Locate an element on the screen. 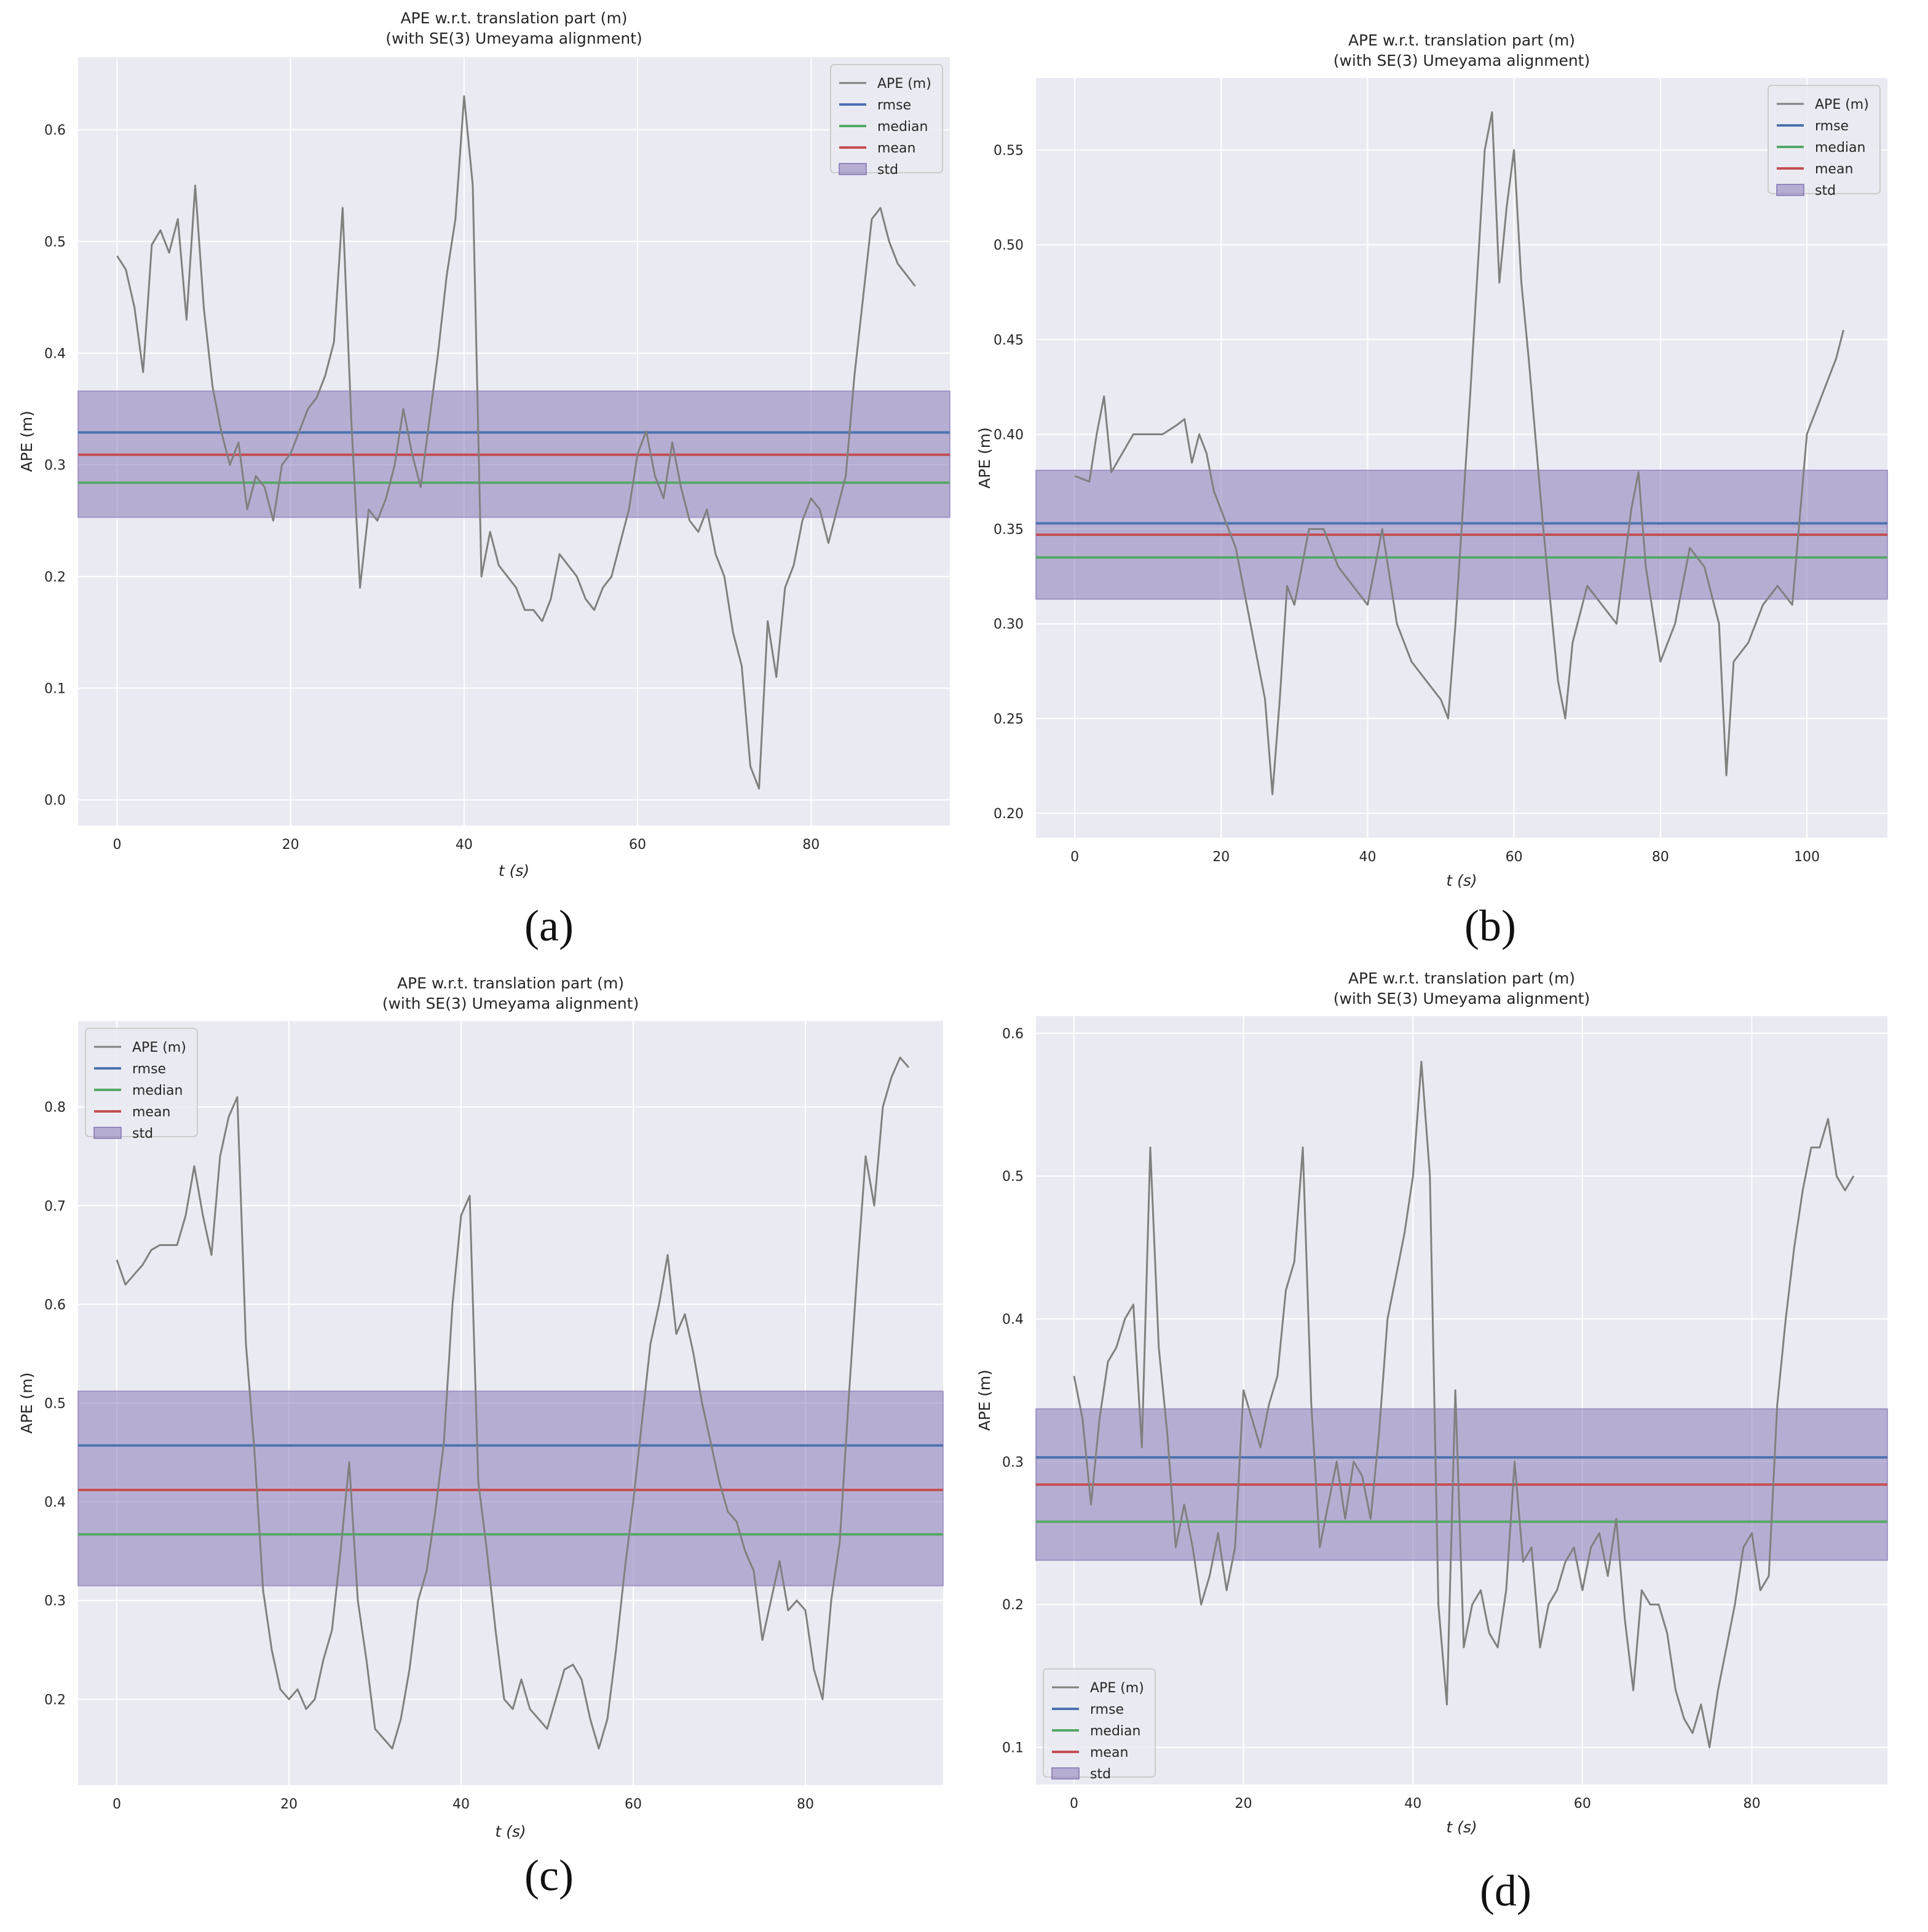 The width and height of the screenshot is (1928, 1932). y-tick-label: 0.55 is located at coordinates (1009, 151).